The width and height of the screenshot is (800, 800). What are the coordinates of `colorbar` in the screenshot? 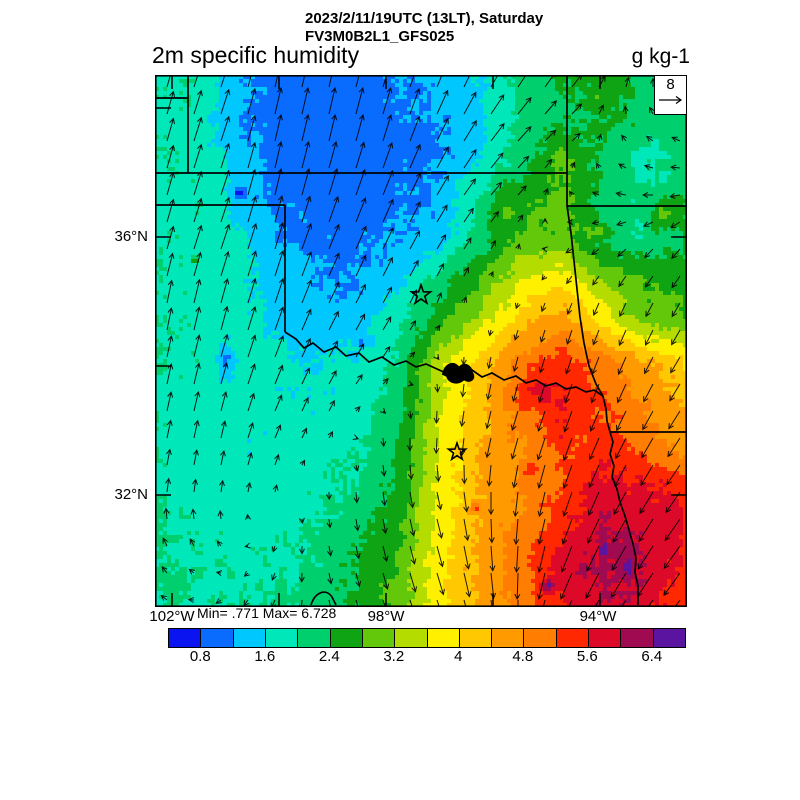 It's located at (427, 638).